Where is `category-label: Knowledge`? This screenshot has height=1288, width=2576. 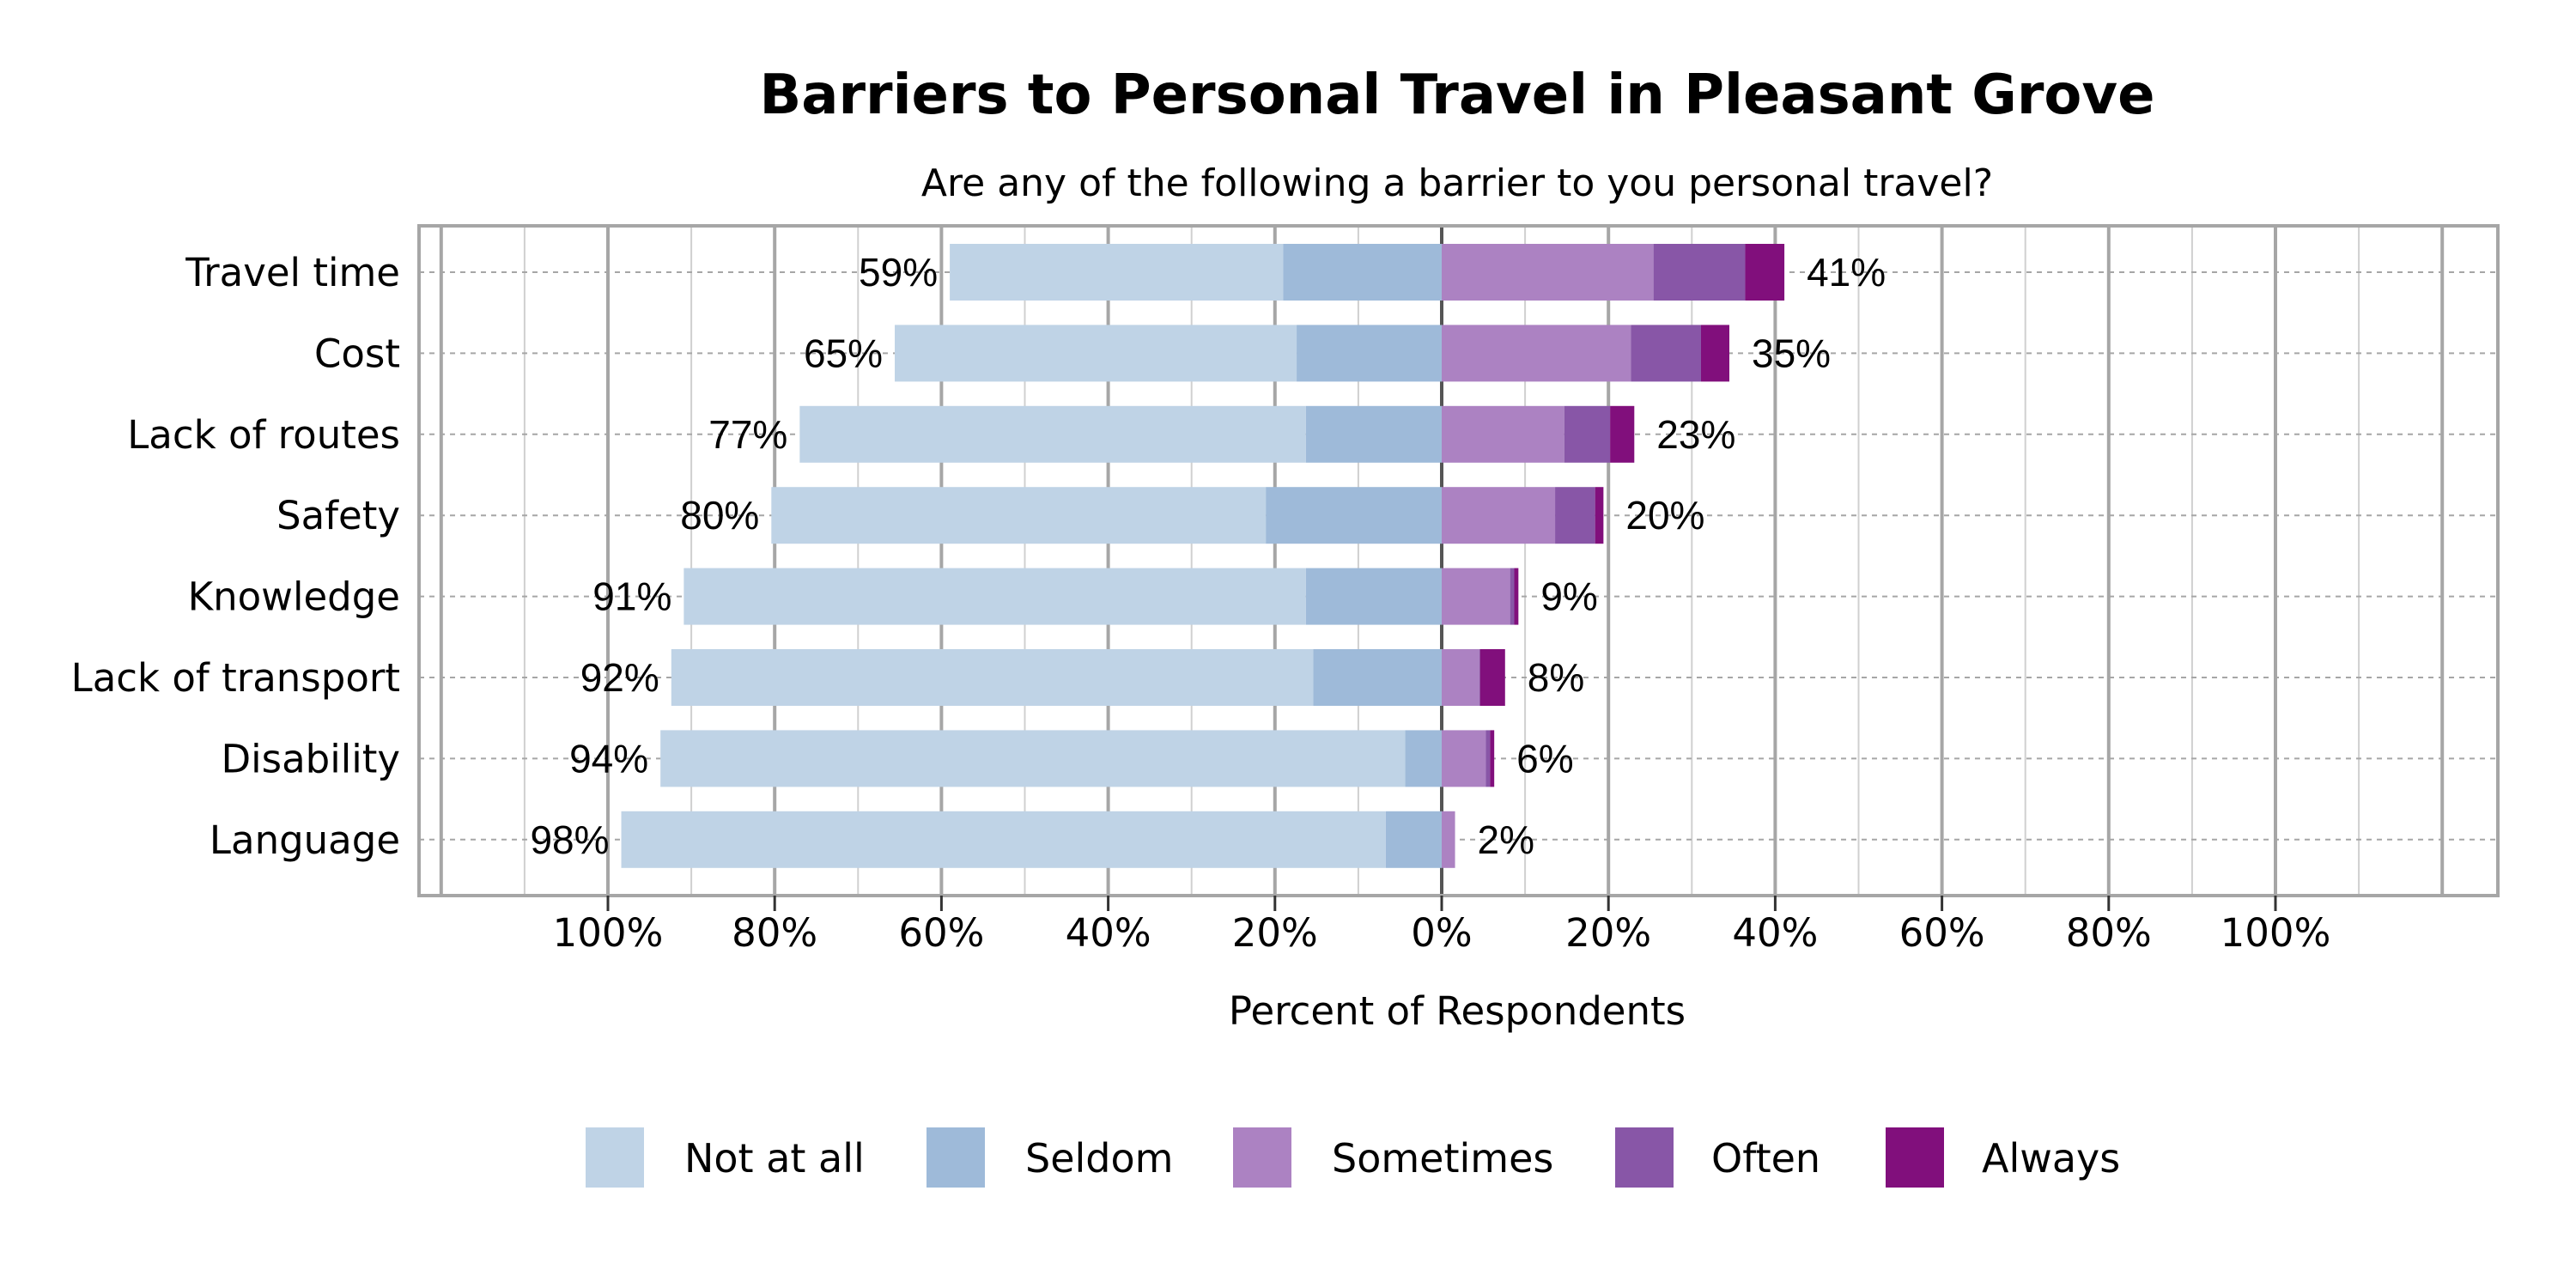 category-label: Knowledge is located at coordinates (294, 597).